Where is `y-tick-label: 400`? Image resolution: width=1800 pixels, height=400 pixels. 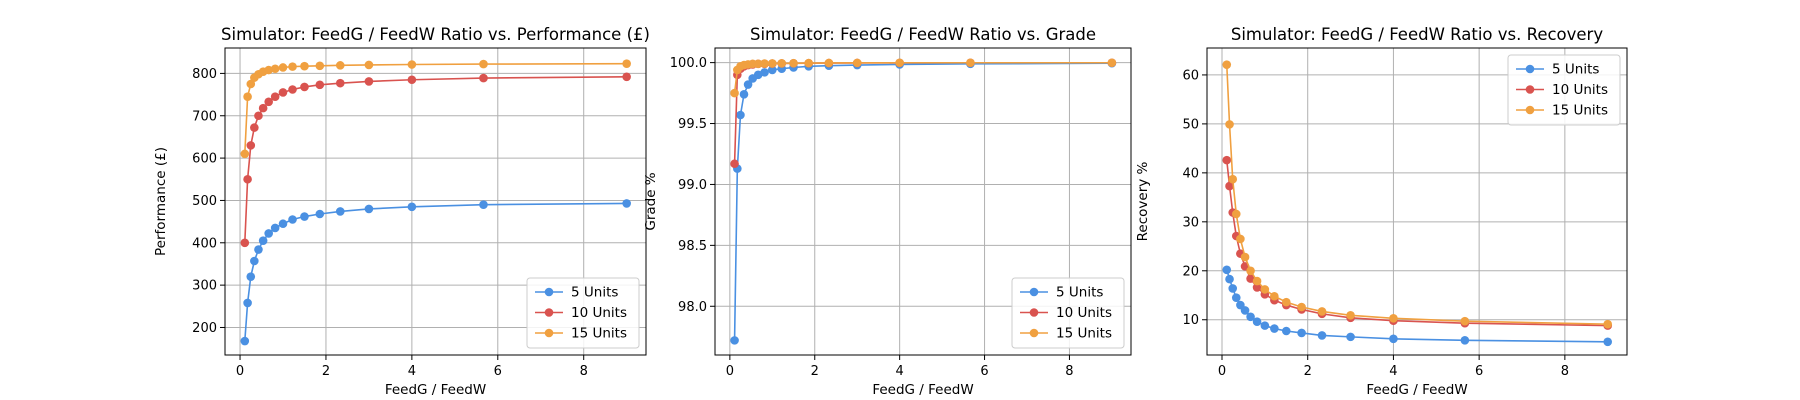 y-tick-label: 400 is located at coordinates (204, 243).